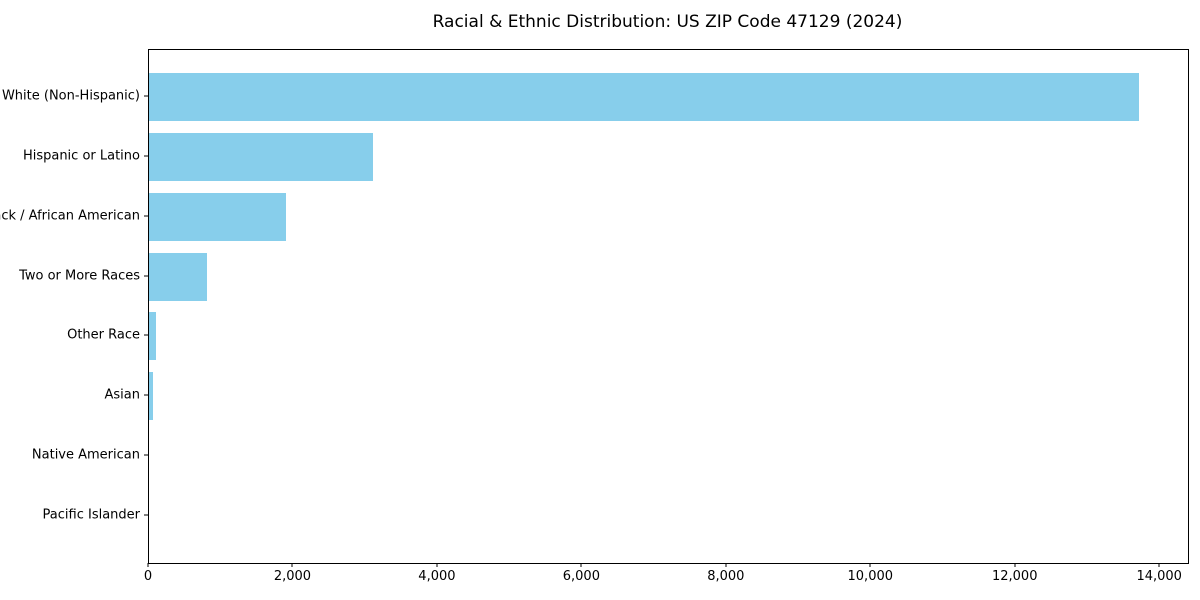 Image resolution: width=1200 pixels, height=600 pixels. What do you see at coordinates (153, 336) in the screenshot?
I see `bar-other-race` at bounding box center [153, 336].